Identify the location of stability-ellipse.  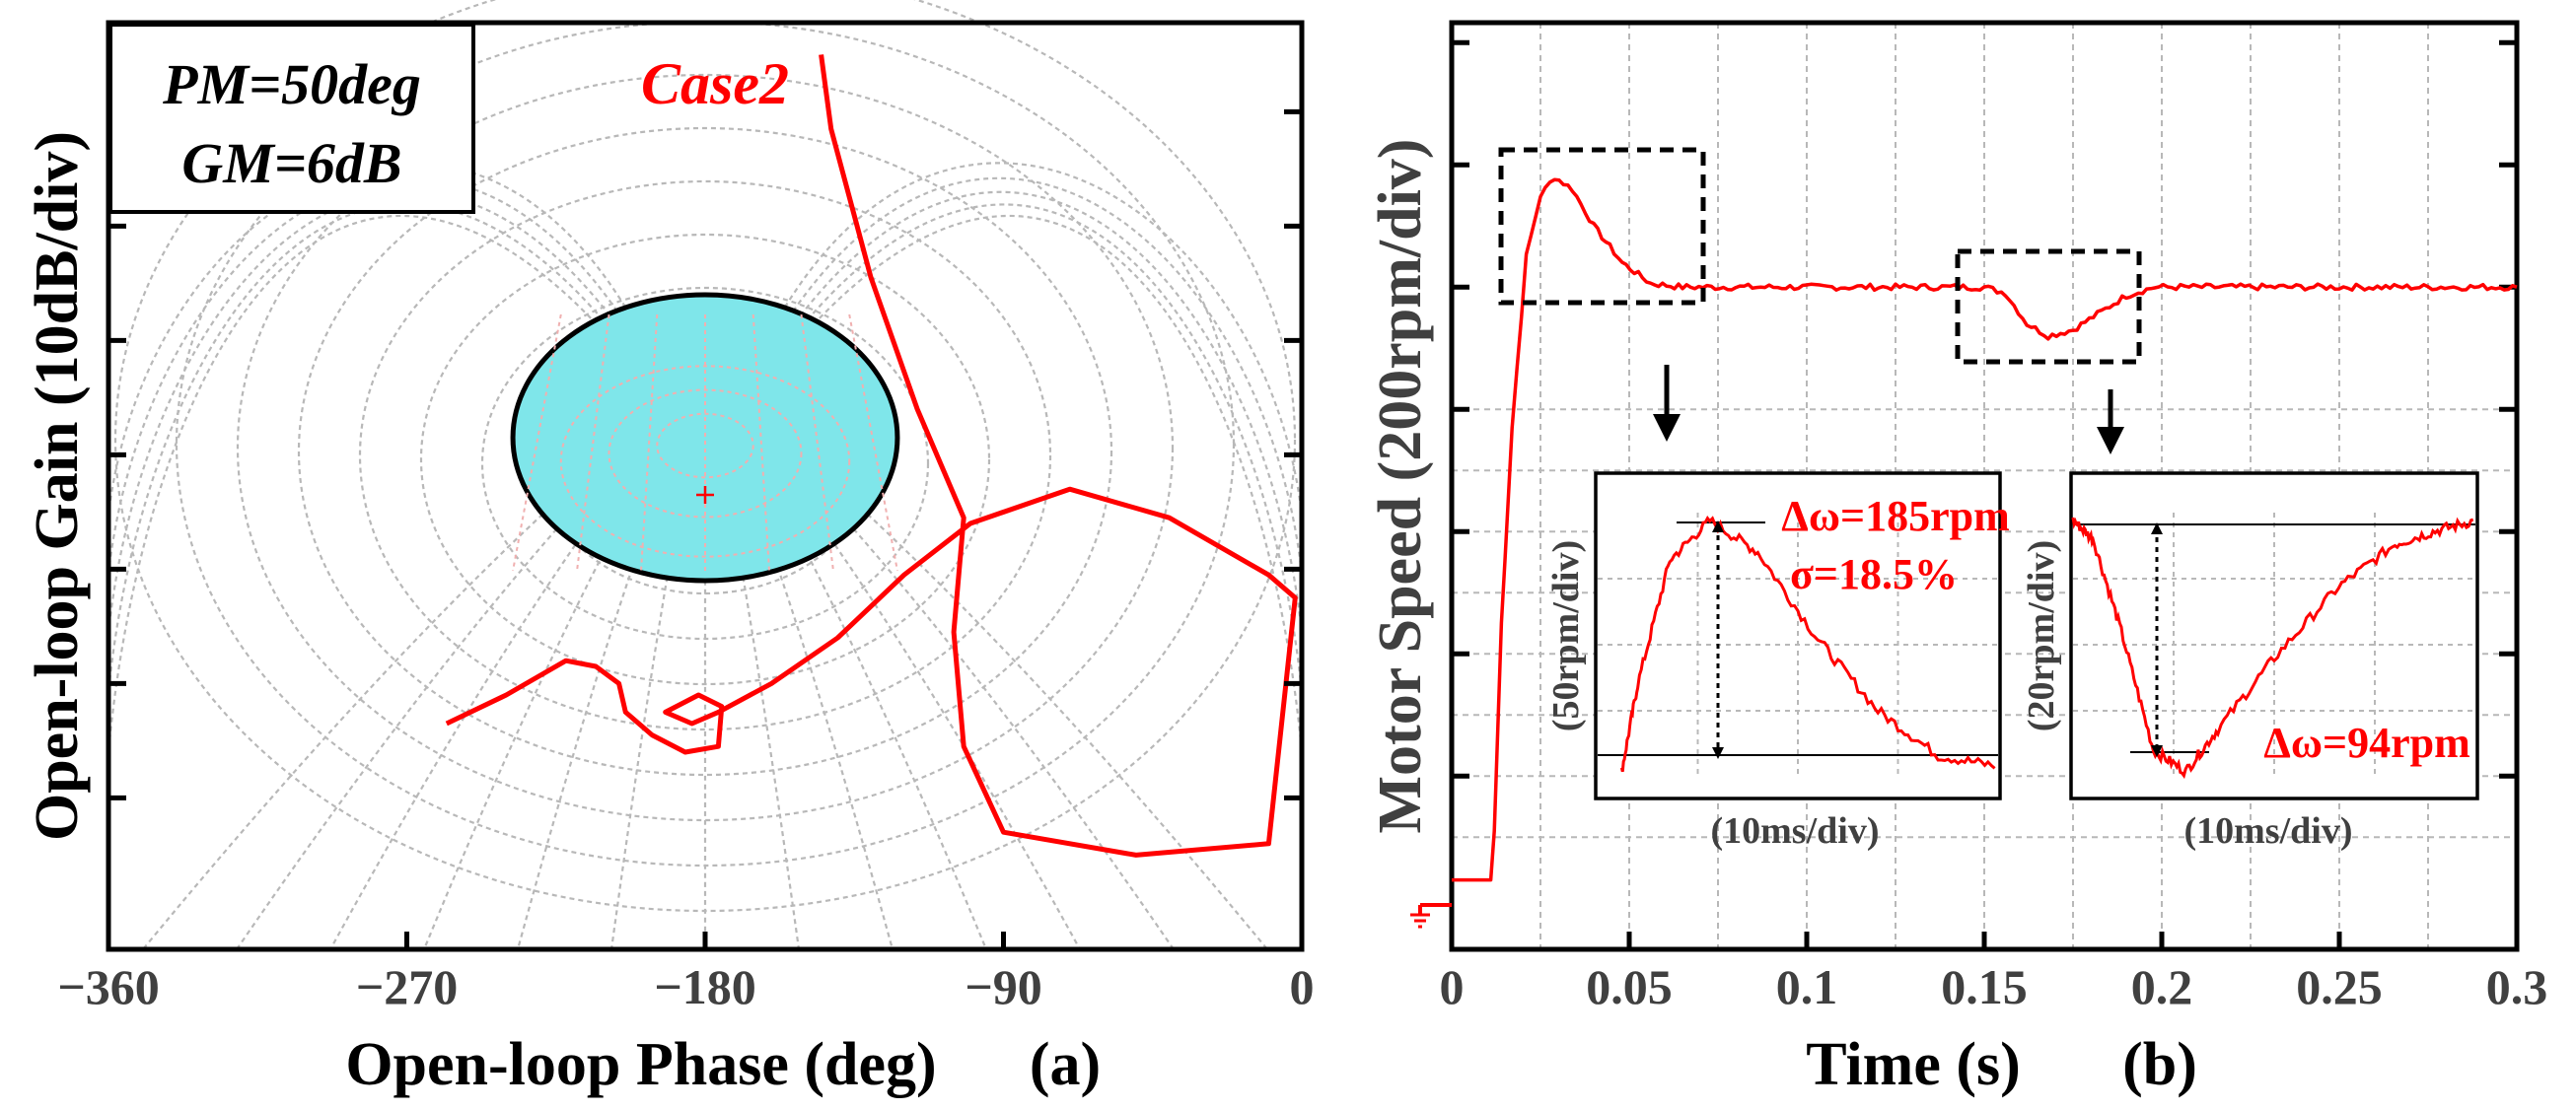
(705, 438).